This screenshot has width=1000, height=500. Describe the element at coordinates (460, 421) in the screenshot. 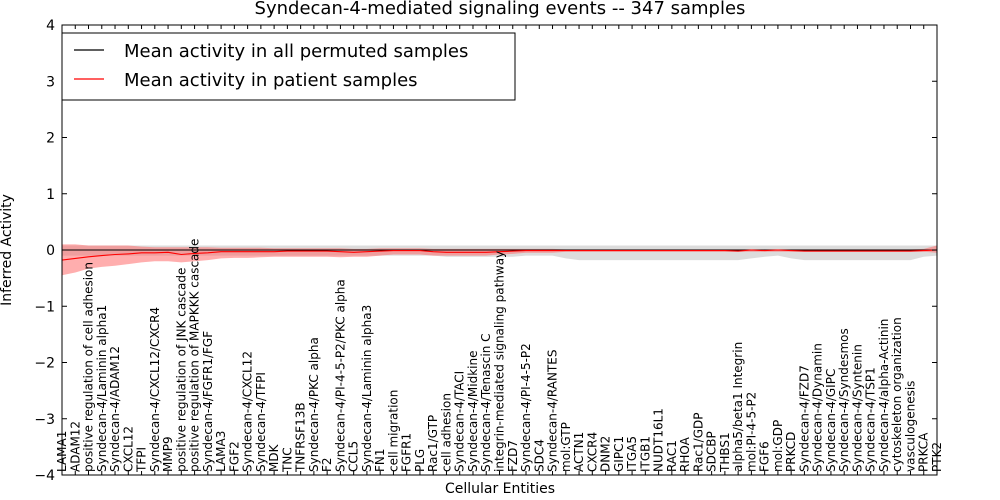

I see `x-tick-label: Syndecan-4/TACI` at that location.